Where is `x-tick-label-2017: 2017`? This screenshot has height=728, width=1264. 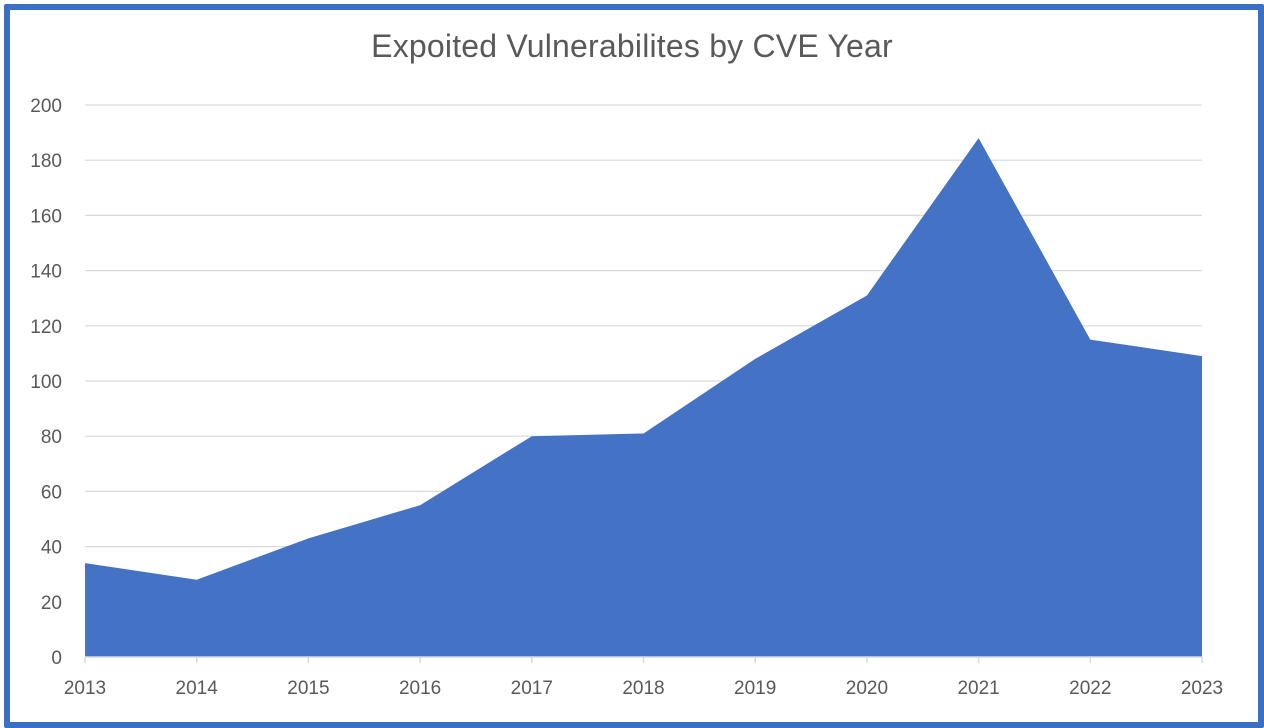
x-tick-label-2017: 2017 is located at coordinates (532, 688).